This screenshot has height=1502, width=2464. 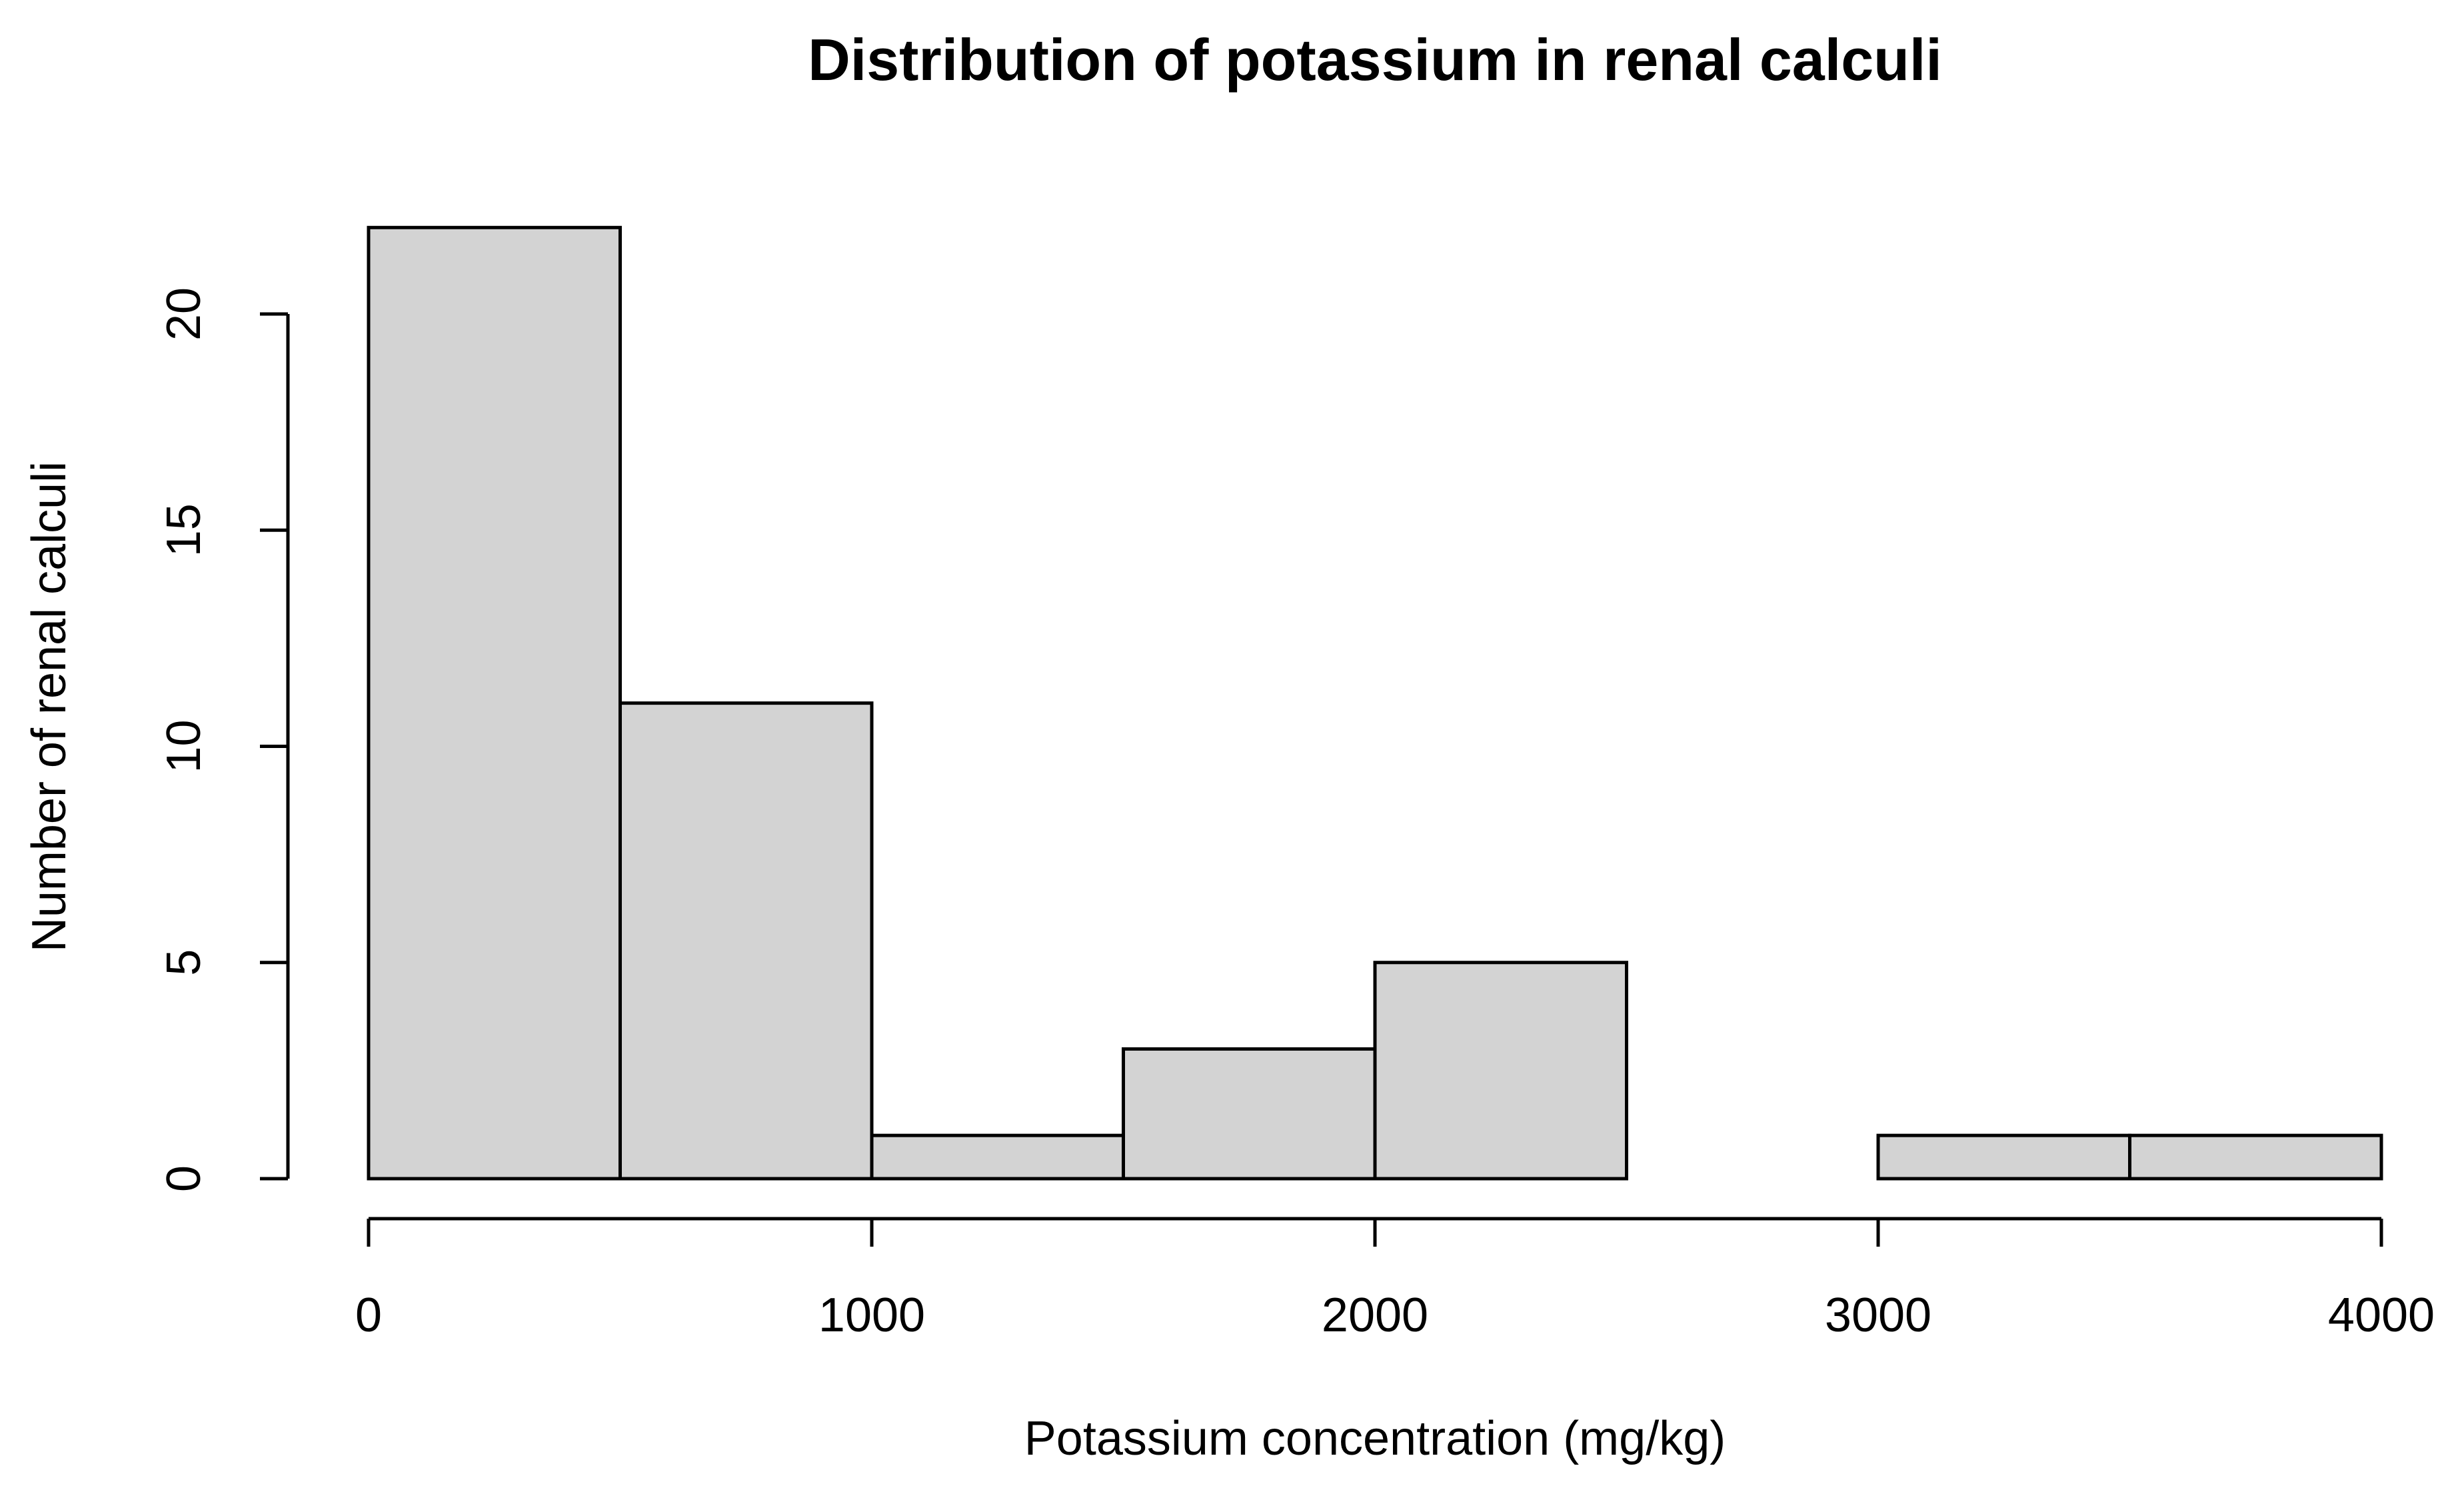 I want to click on x-tick-label: 2000, so click(x=1375, y=1315).